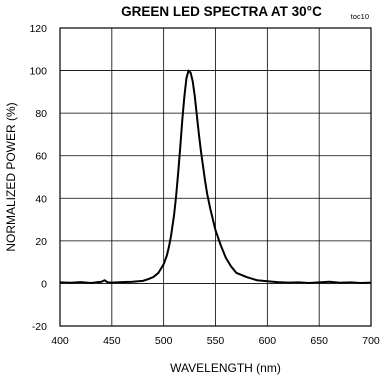 The image size is (382, 386). What do you see at coordinates (39, 327) in the screenshot?
I see `y-tick-label: -20` at bounding box center [39, 327].